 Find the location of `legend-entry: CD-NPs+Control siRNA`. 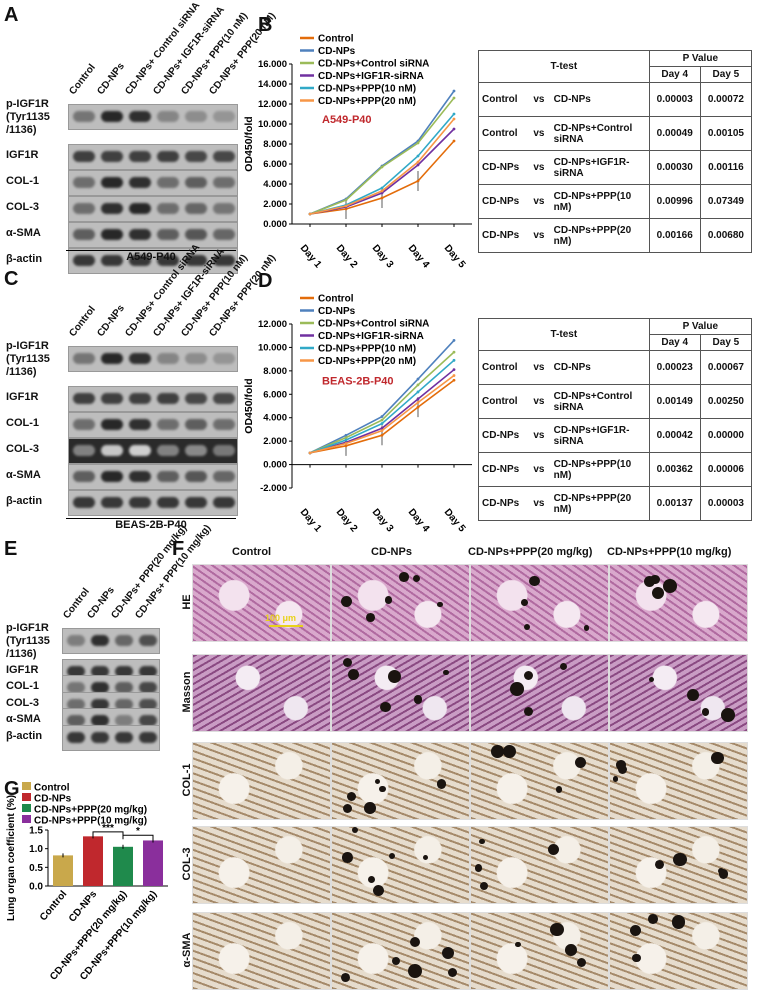

legend-entry: CD-NPs+Control siRNA is located at coordinates (373, 324).